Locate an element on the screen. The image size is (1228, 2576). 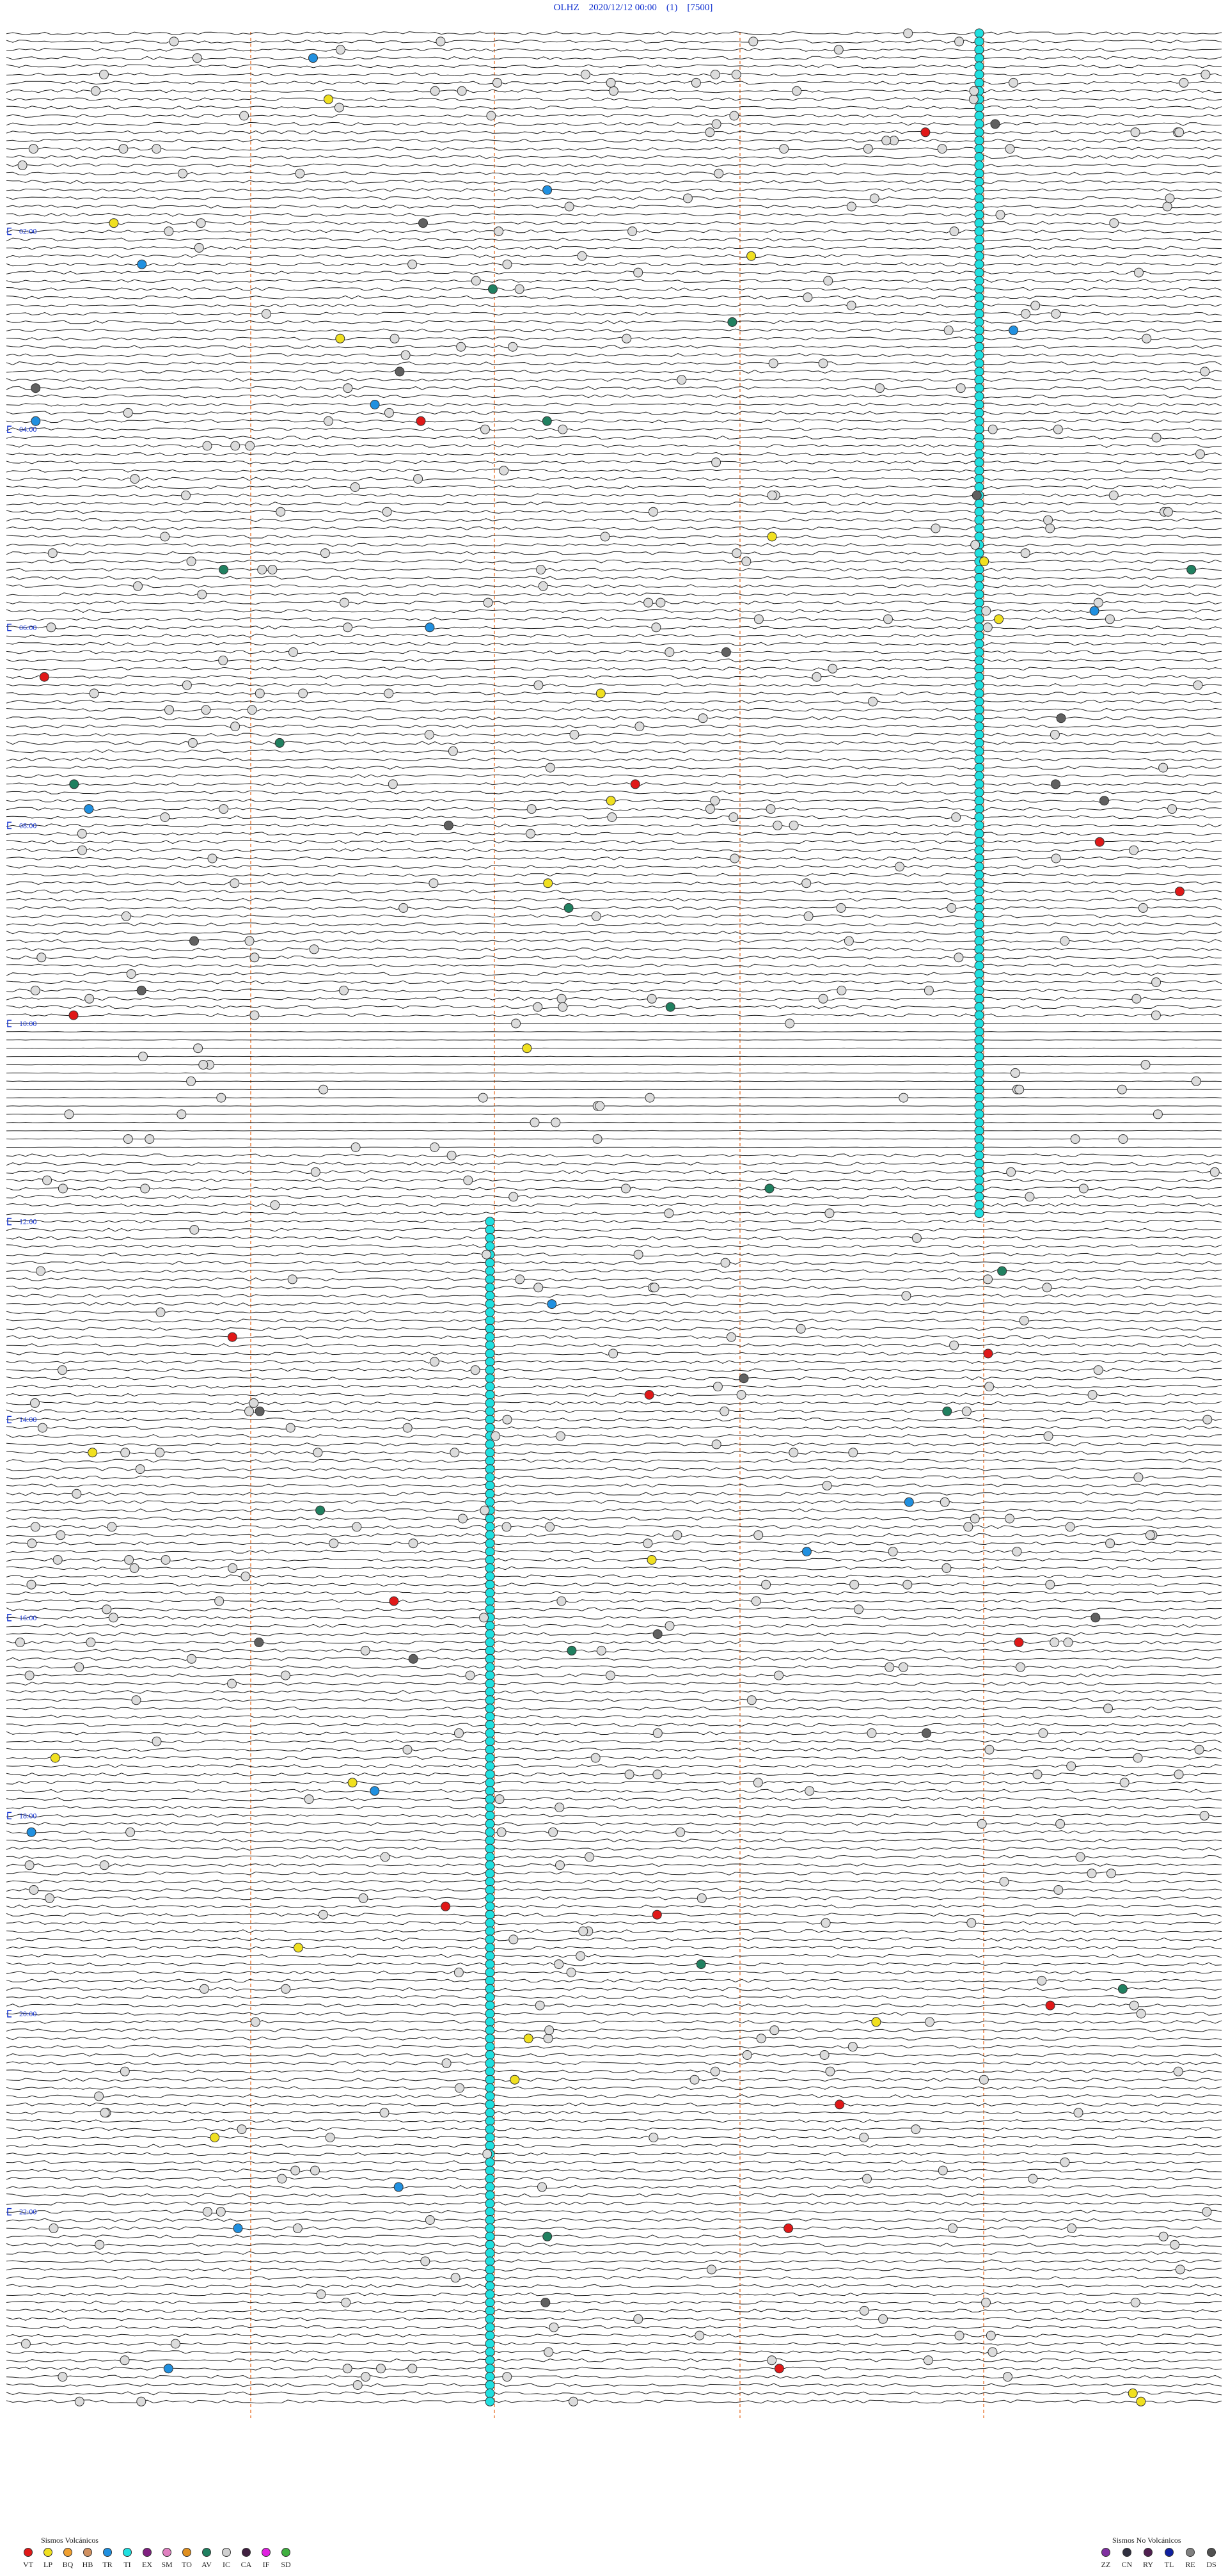
time-label: 22:00 is located at coordinates (27, 2212).